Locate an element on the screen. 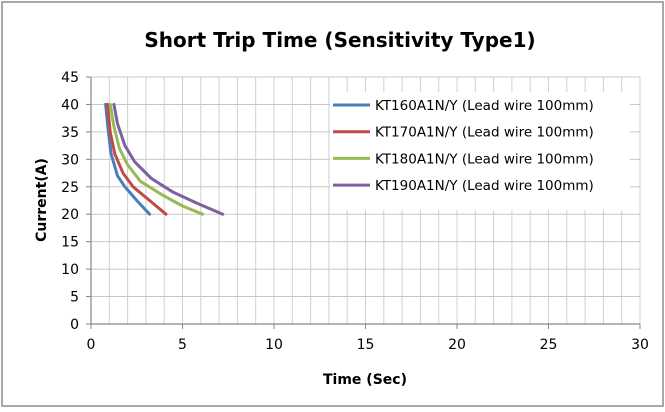 The height and width of the screenshot is (412, 665). legend-box is located at coordinates (480, 151).